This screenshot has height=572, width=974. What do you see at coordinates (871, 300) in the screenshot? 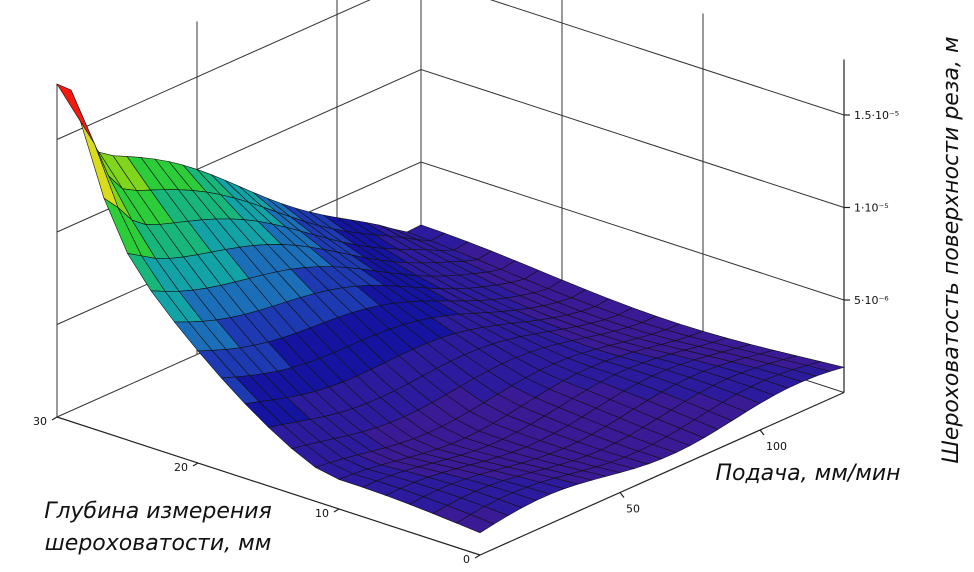
I see `z-tick-label: 5·10⁻⁶` at bounding box center [871, 300].